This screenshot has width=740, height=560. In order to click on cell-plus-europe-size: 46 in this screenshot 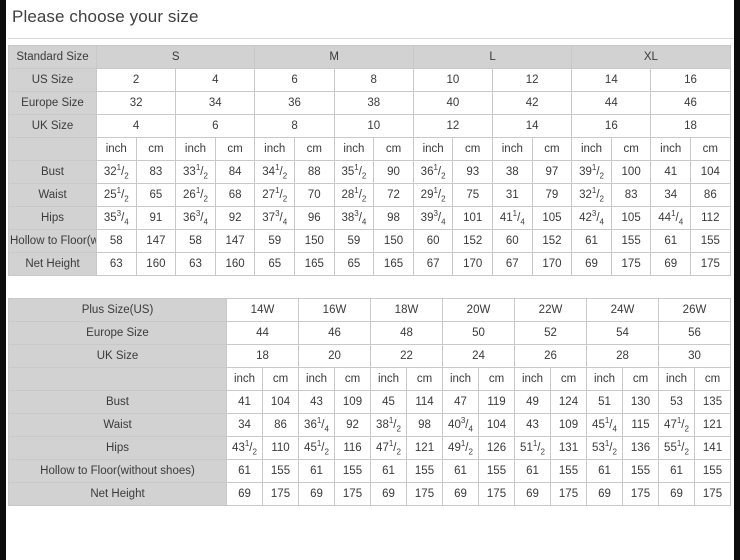, I will do `click(334, 333)`.